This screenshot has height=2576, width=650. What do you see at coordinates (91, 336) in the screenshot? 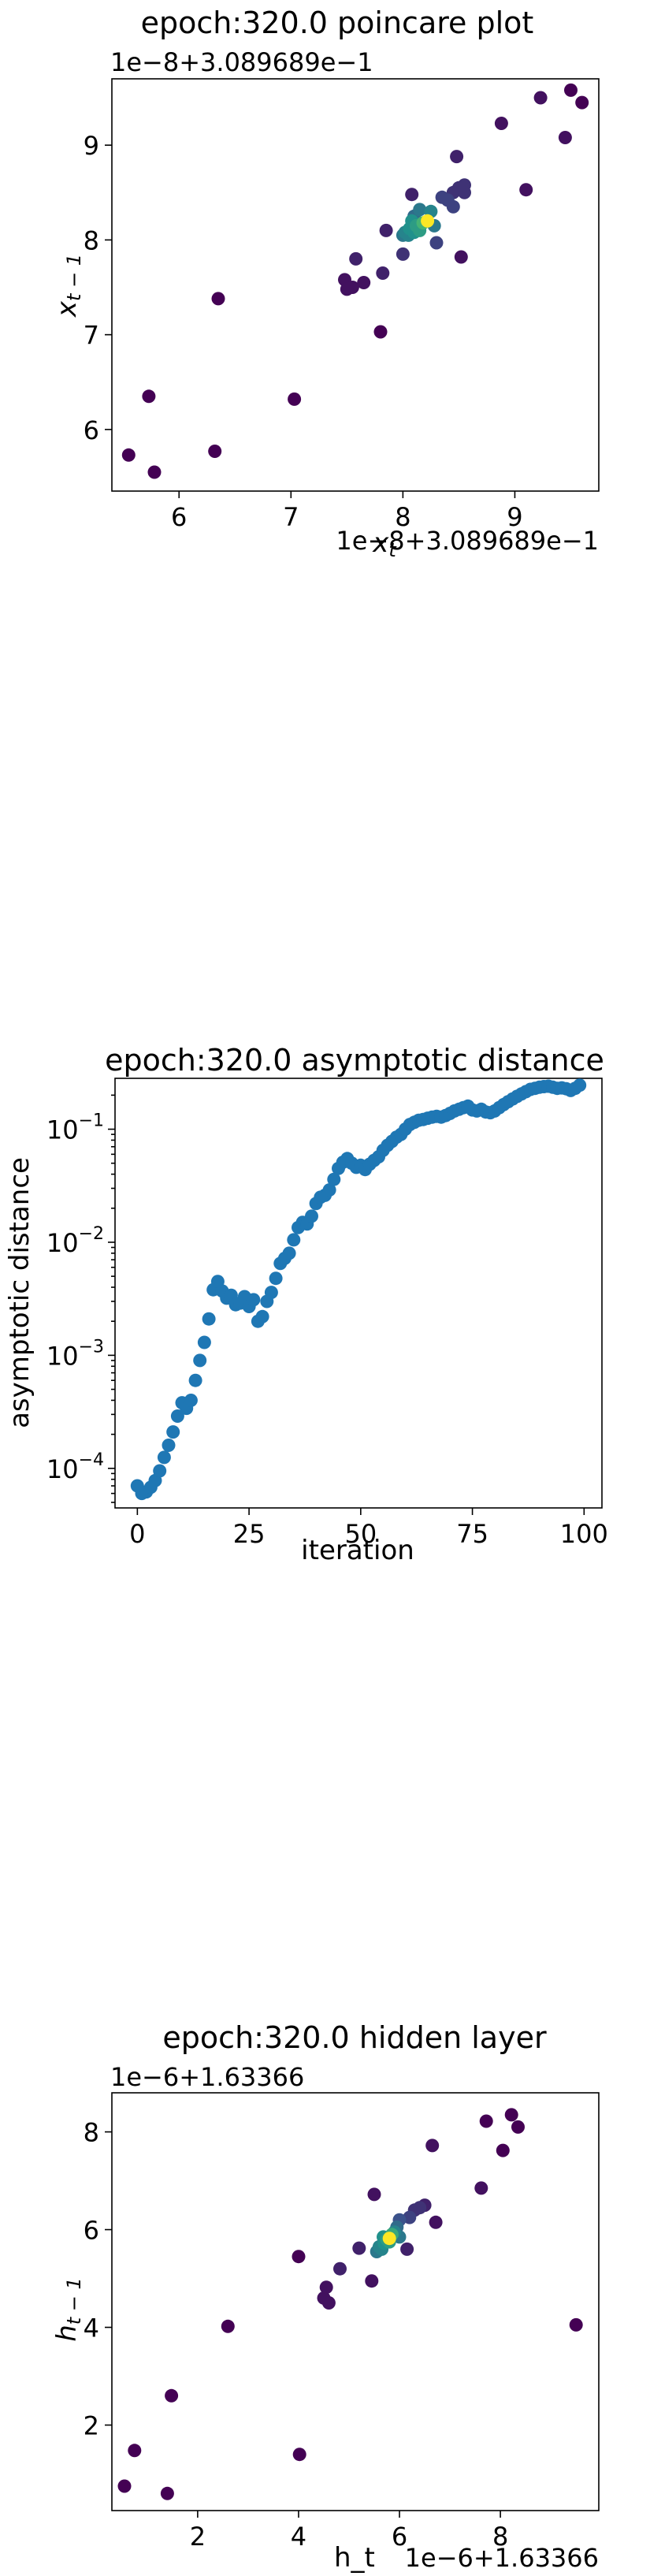
I see `poincare-y-tick-label: 7` at bounding box center [91, 336].